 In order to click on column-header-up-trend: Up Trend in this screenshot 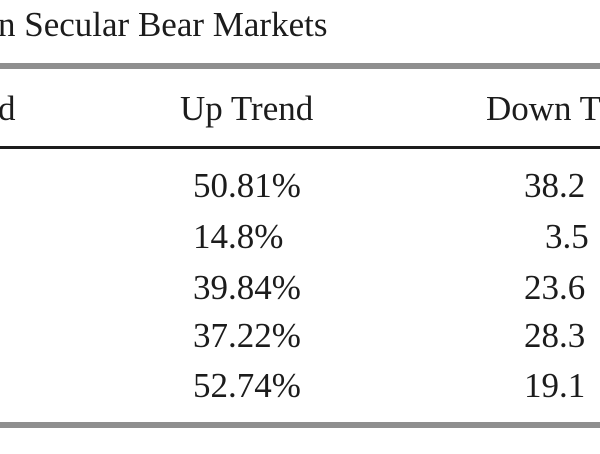, I will do `click(247, 108)`.